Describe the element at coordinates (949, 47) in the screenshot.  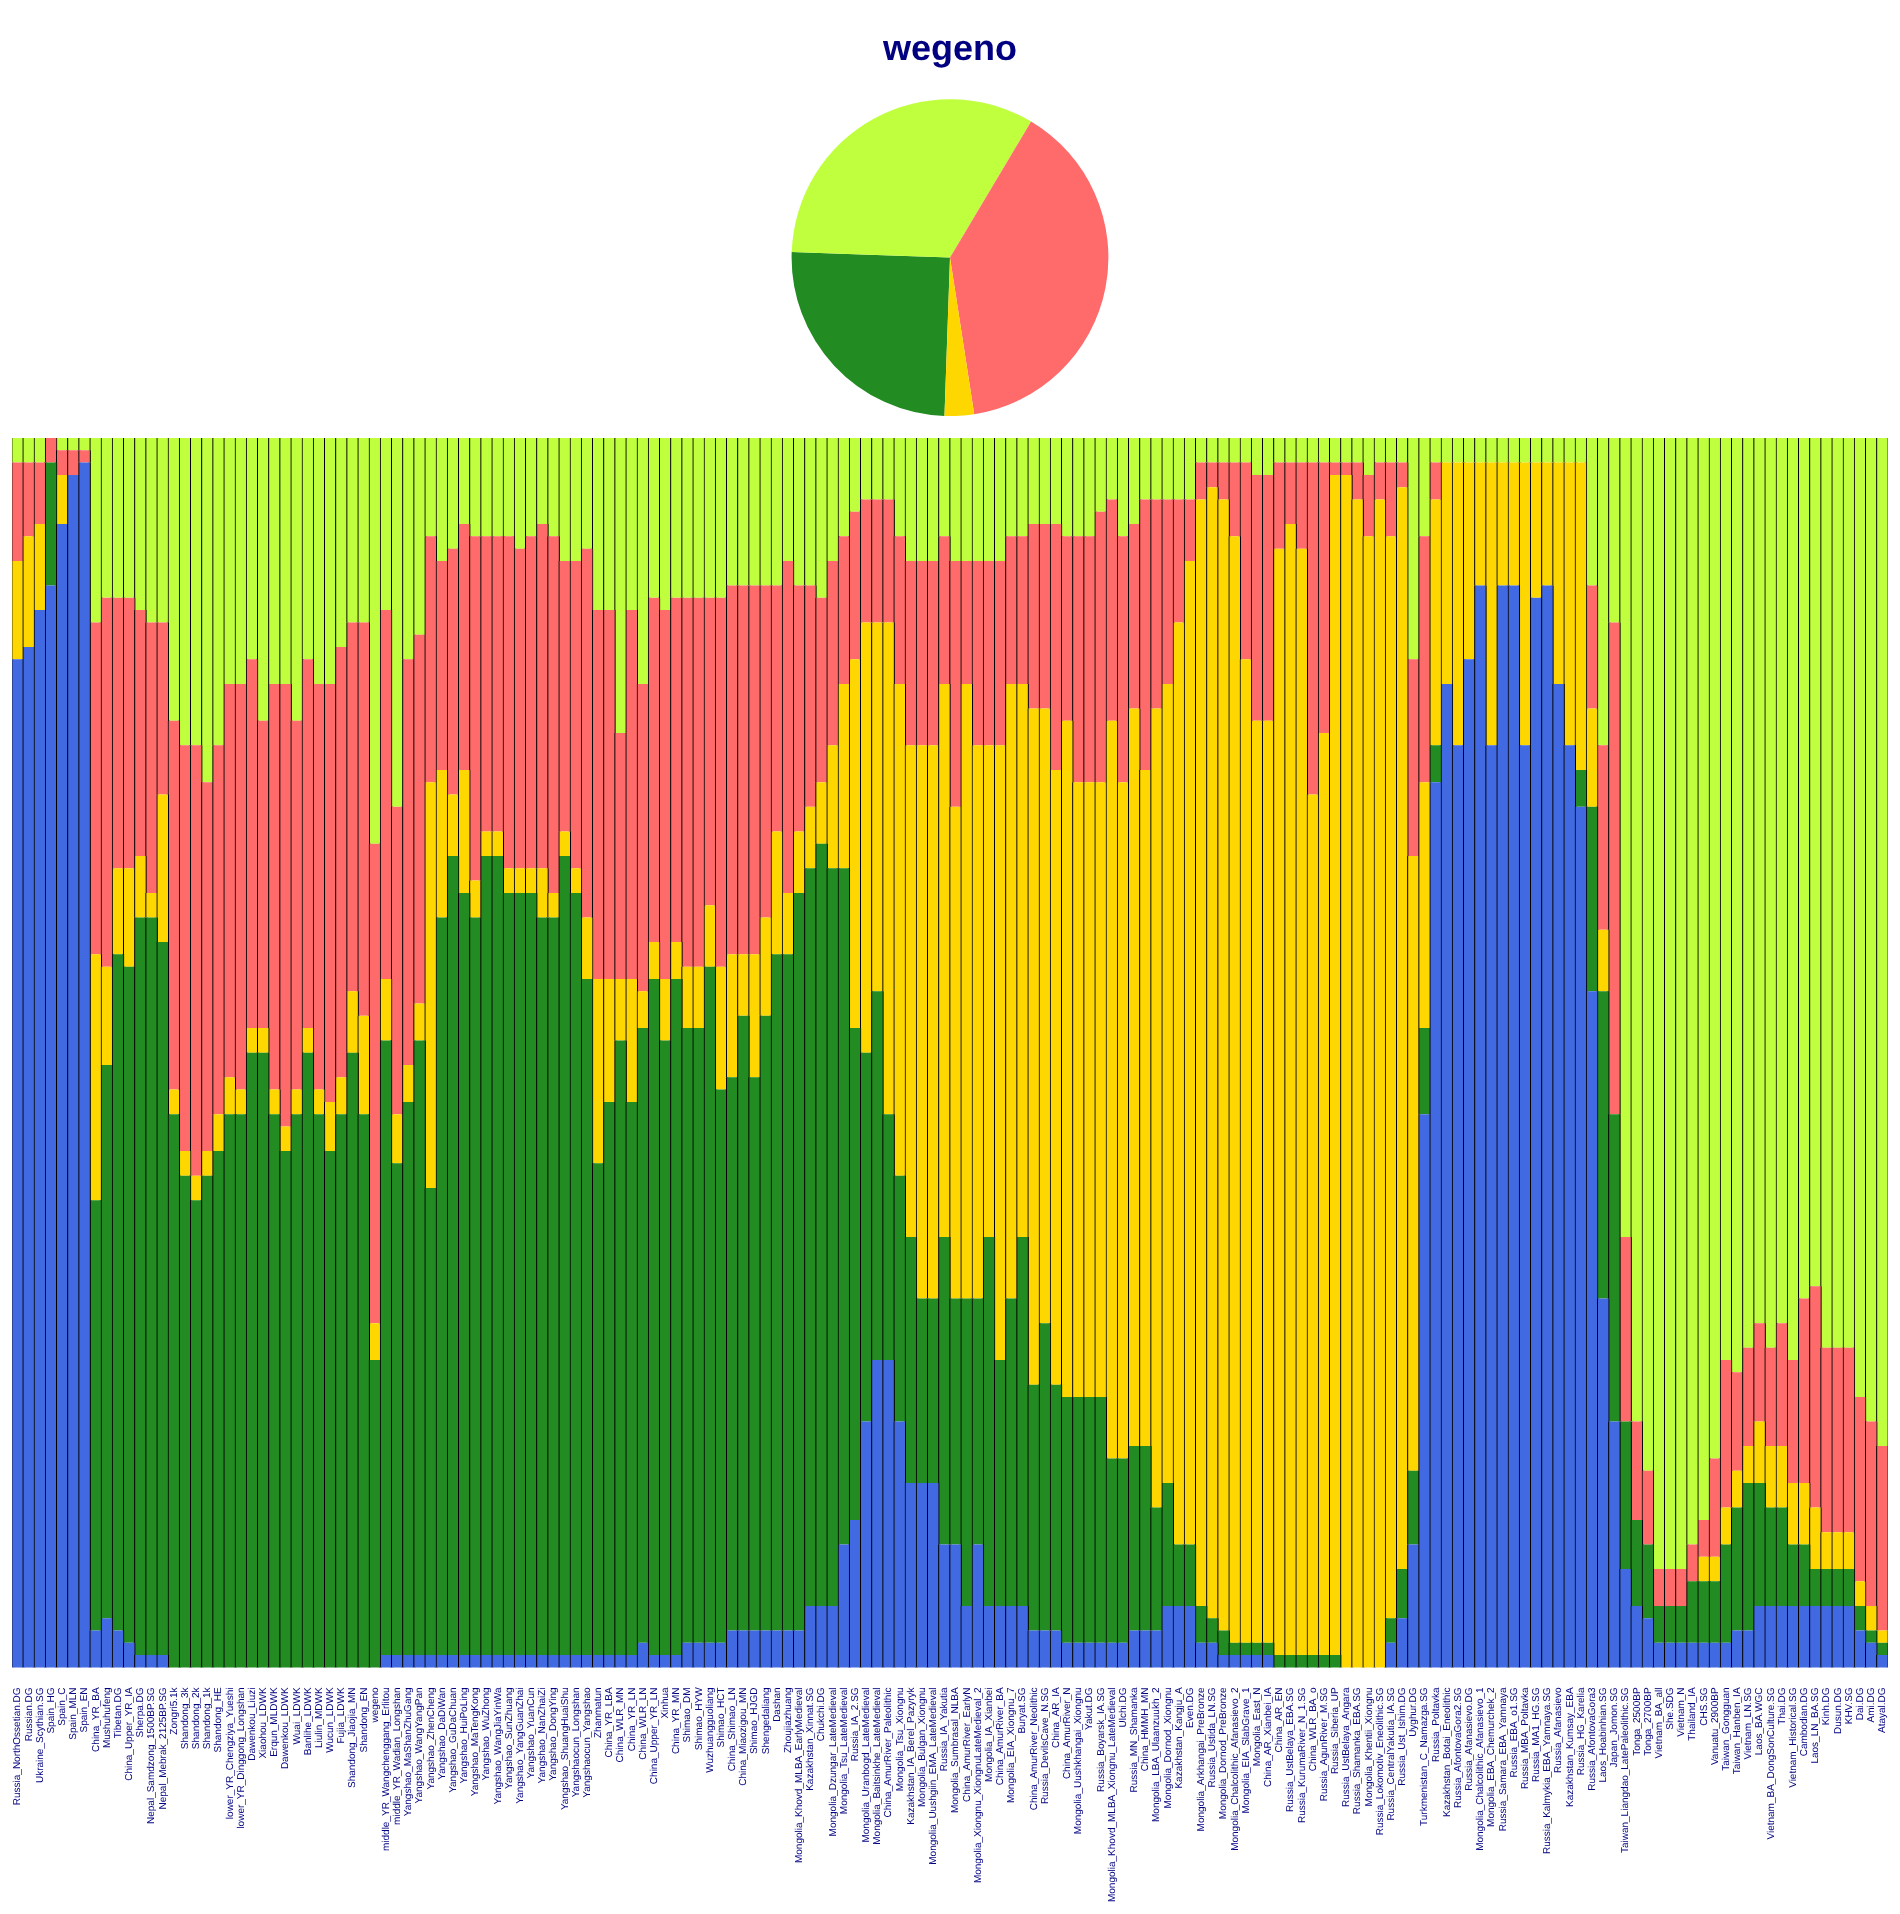
I see `chart-title: wegeno` at that location.